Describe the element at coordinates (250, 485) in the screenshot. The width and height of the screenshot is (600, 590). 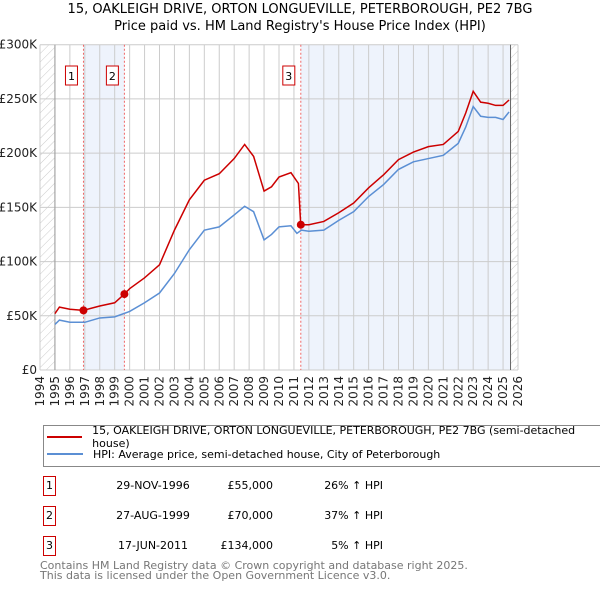
I see `sale-price: £55,000` at that location.